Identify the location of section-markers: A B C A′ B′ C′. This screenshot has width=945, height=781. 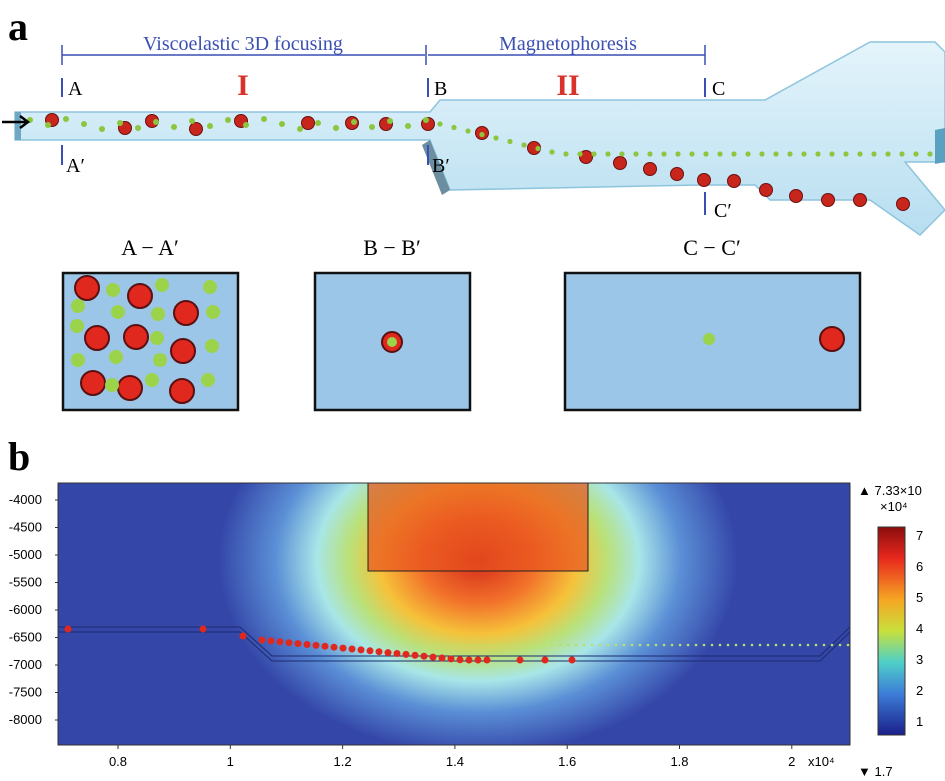
(399, 150).